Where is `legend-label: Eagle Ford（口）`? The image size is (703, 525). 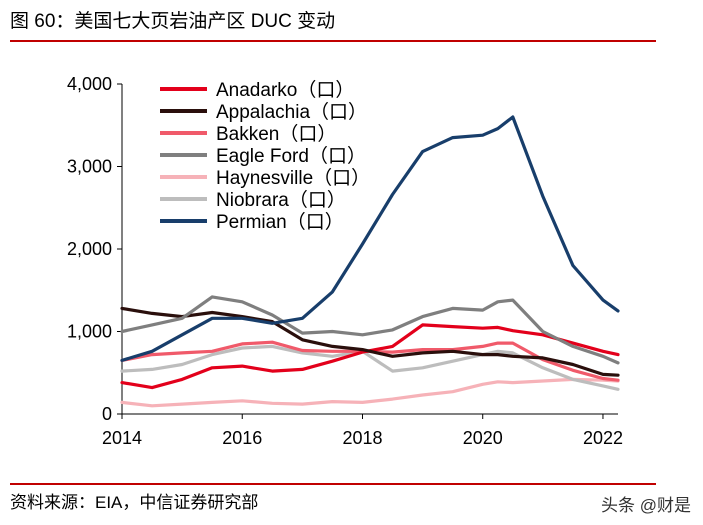
legend-label: Eagle Ford（口） is located at coordinates (291, 156).